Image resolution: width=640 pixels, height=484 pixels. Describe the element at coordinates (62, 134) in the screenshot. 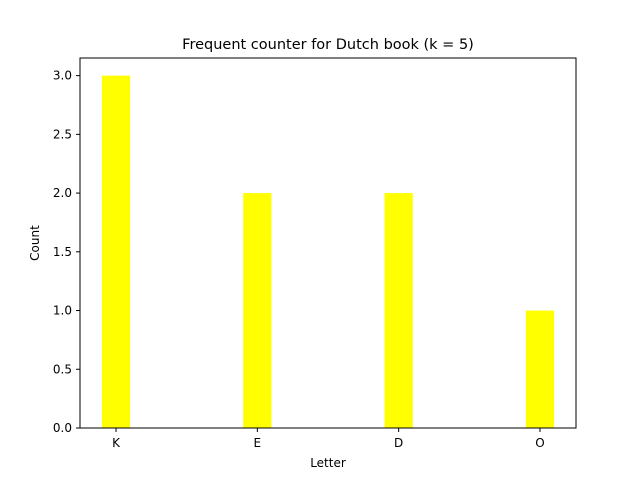

I see `y-tick-label: 2.5` at that location.